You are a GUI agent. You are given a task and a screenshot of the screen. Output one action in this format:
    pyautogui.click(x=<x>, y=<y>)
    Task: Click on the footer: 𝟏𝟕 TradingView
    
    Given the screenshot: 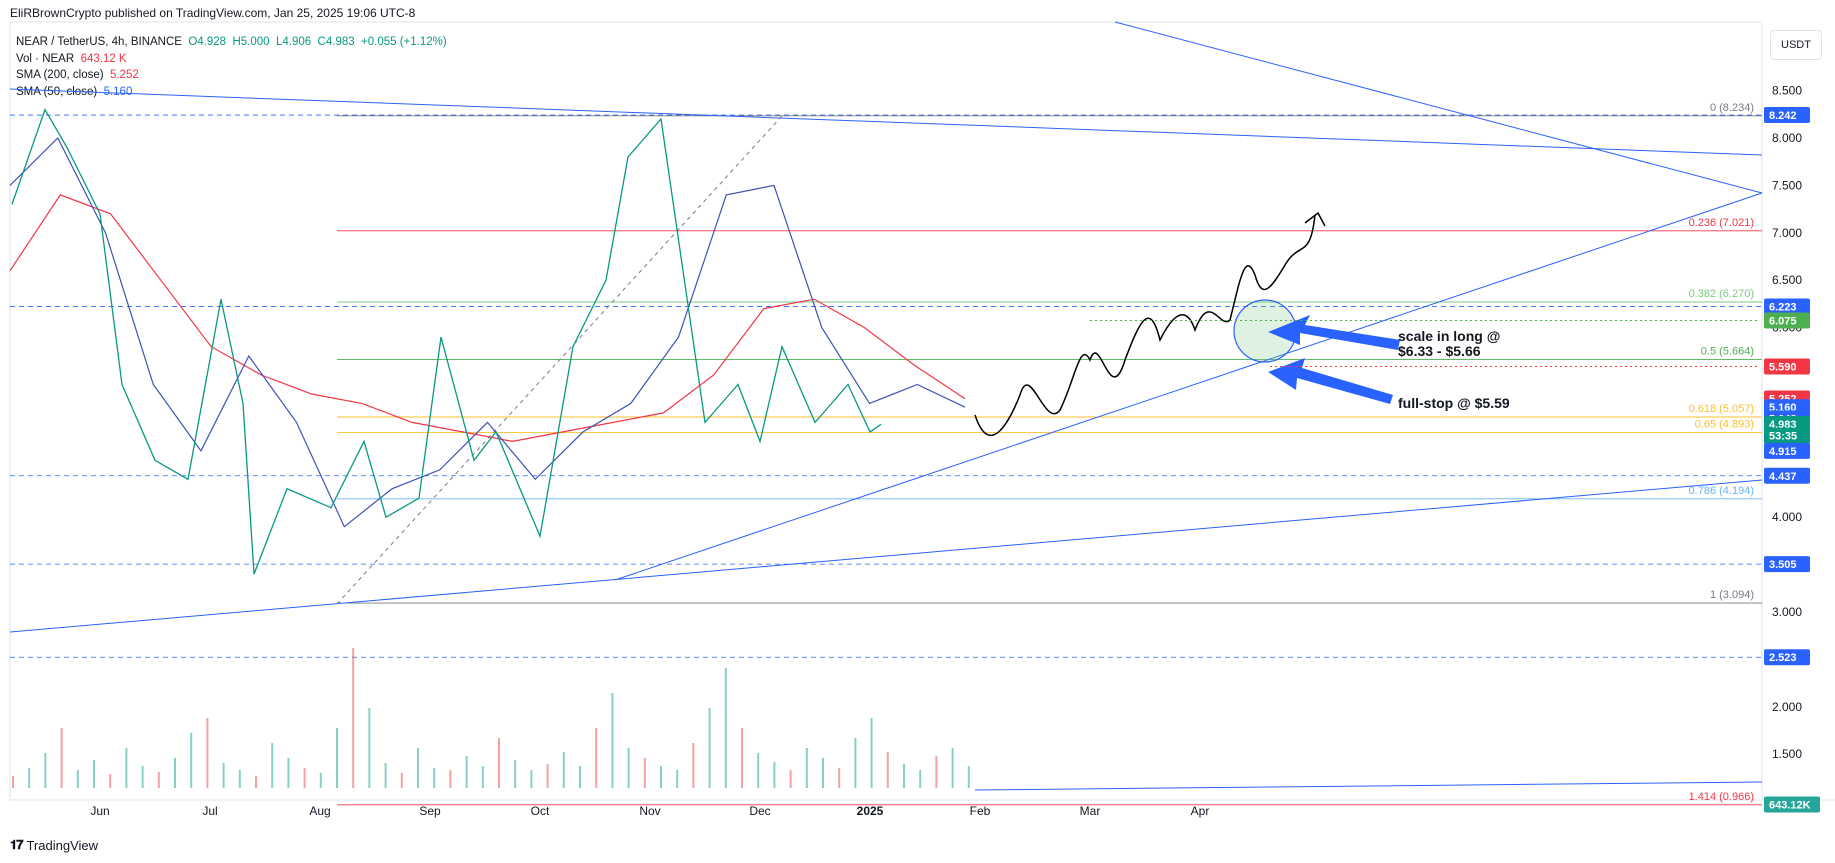 What is the action you would take?
    pyautogui.click(x=54, y=845)
    